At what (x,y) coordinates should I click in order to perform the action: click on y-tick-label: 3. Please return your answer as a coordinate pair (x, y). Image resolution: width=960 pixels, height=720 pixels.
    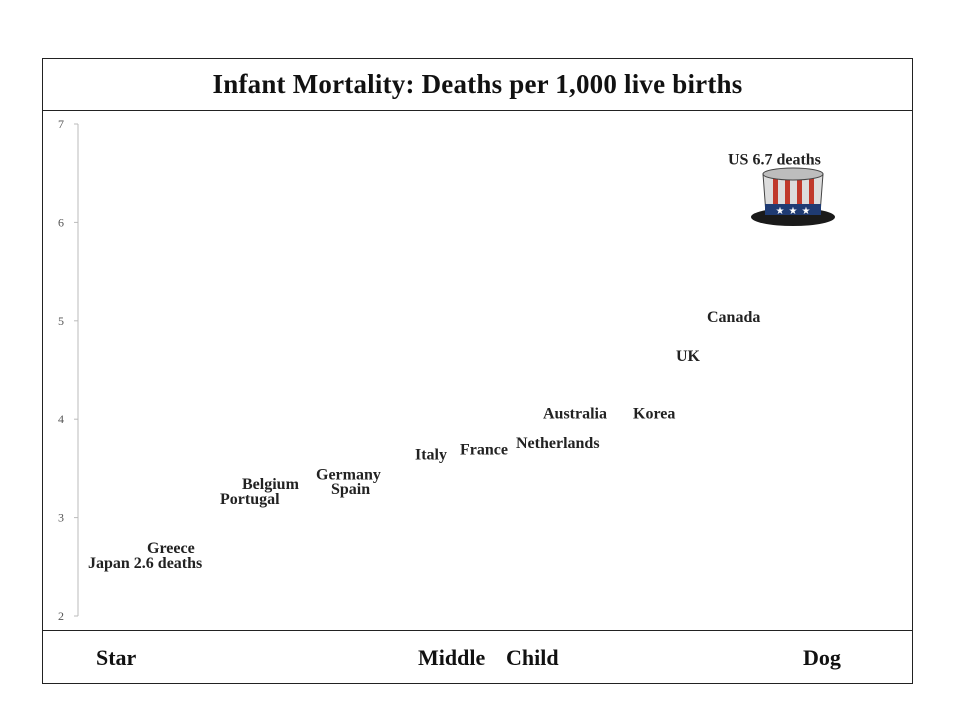
    Looking at the image, I should click on (61, 518).